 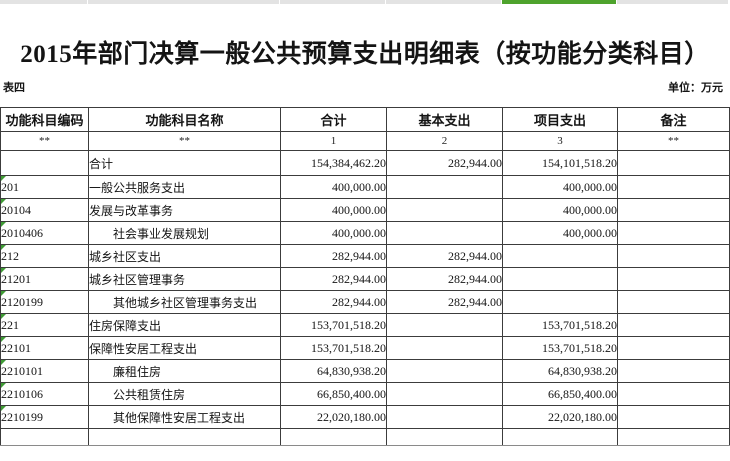 What do you see at coordinates (44, 325) in the screenshot?
I see `cell-function-code: 221` at bounding box center [44, 325].